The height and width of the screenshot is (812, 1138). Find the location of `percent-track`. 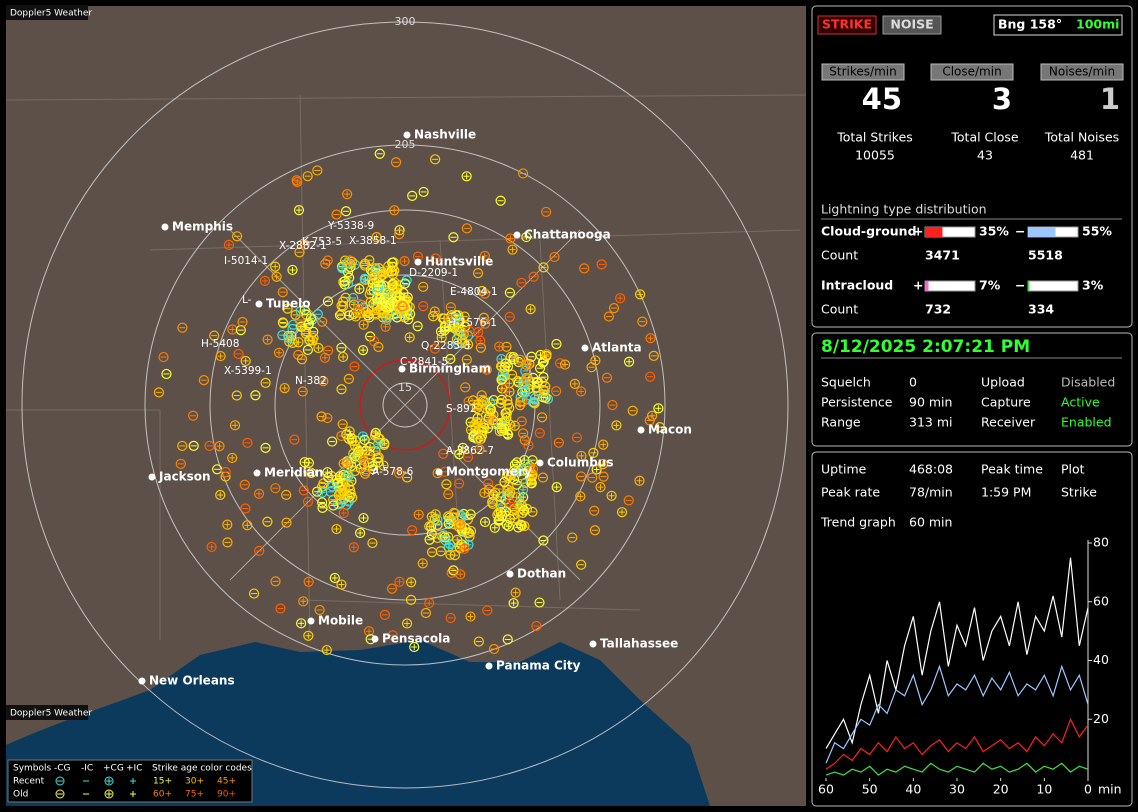

percent-track is located at coordinates (1053, 286).